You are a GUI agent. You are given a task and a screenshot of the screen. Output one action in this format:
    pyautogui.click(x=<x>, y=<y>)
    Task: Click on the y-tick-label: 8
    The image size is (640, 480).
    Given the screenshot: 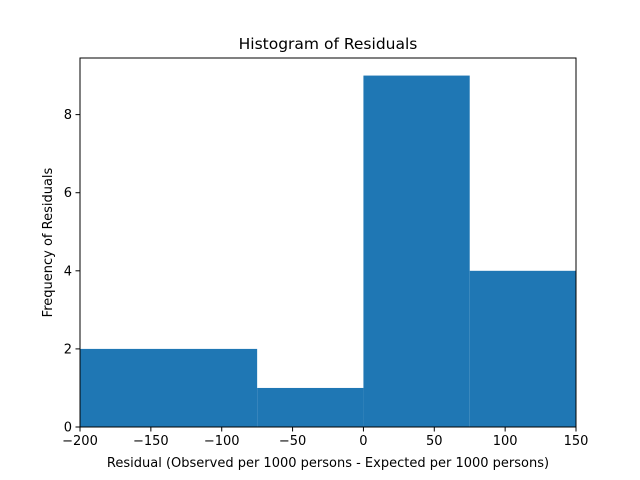 What is the action you would take?
    pyautogui.click(x=68, y=115)
    